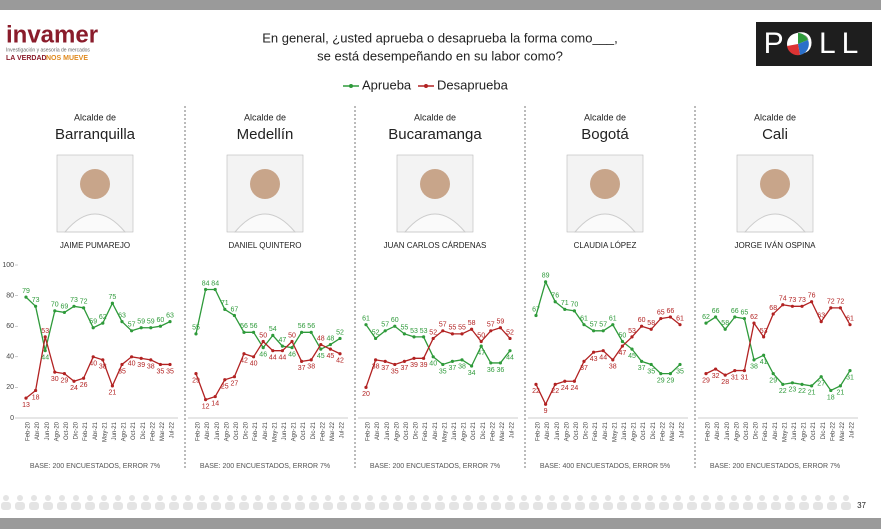  Describe the element at coordinates (55, 379) in the screenshot. I see `value-label: 30` at that location.